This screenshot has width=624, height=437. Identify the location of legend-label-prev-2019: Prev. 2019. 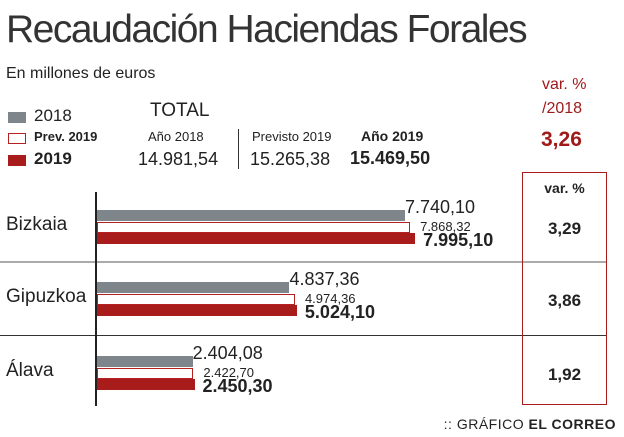
(66, 136).